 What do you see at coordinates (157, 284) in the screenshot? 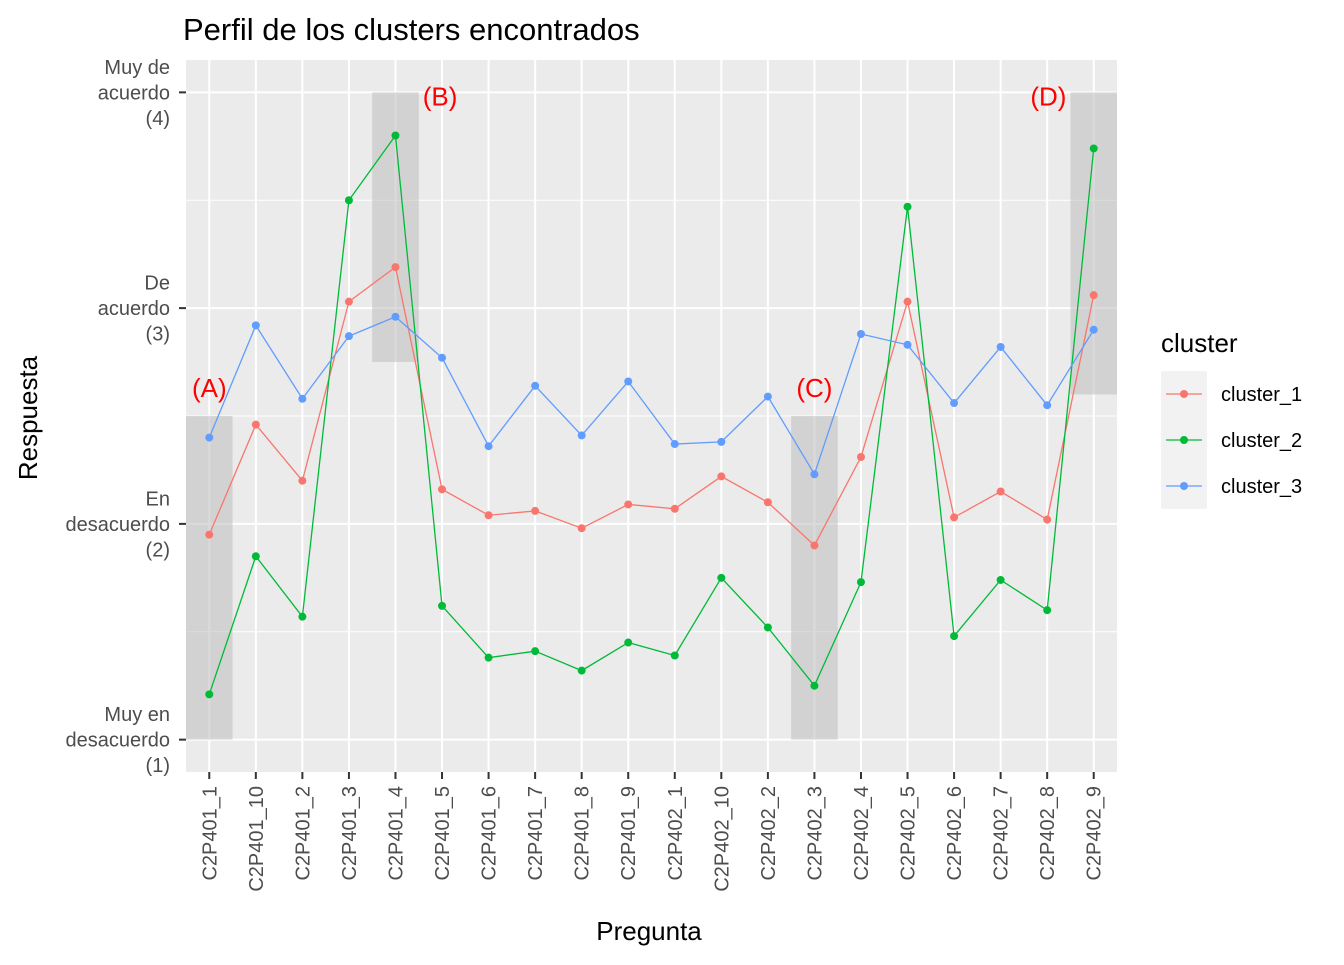
I see `y-tick-label: De` at bounding box center [157, 284].